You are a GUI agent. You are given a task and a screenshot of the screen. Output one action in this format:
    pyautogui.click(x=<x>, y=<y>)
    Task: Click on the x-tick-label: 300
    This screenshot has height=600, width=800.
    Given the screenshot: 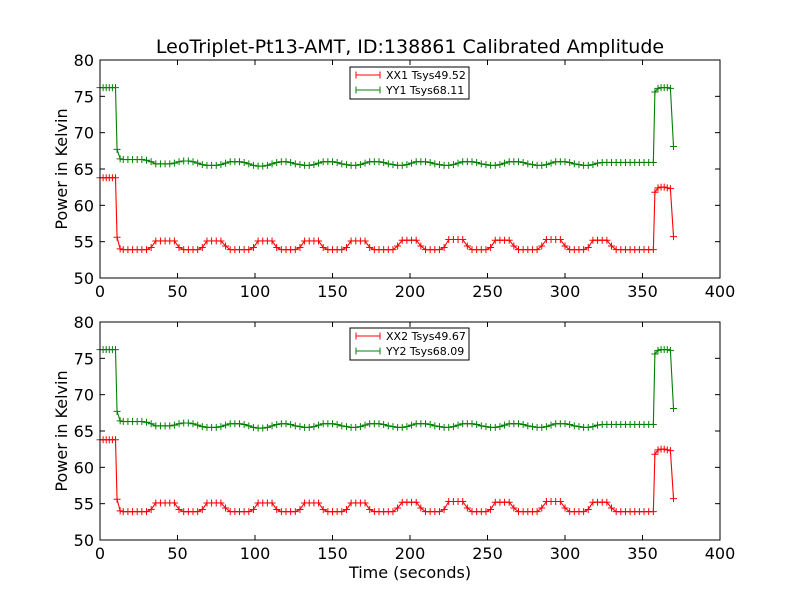 What is the action you would take?
    pyautogui.click(x=565, y=553)
    